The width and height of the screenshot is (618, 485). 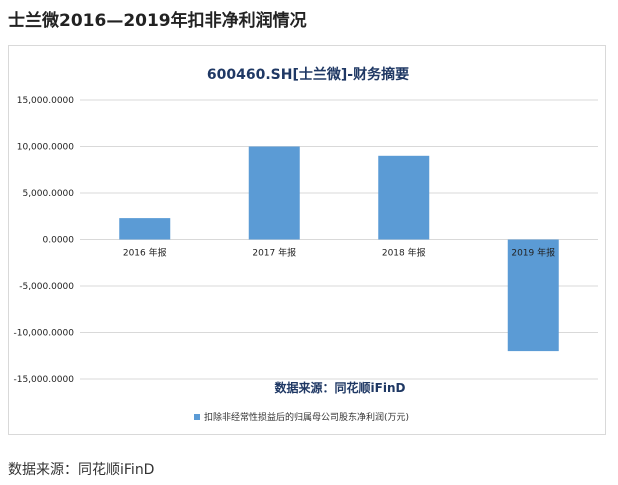 What do you see at coordinates (43, 334) in the screenshot?
I see `y-tick-label: -10,000.0000` at bounding box center [43, 334].